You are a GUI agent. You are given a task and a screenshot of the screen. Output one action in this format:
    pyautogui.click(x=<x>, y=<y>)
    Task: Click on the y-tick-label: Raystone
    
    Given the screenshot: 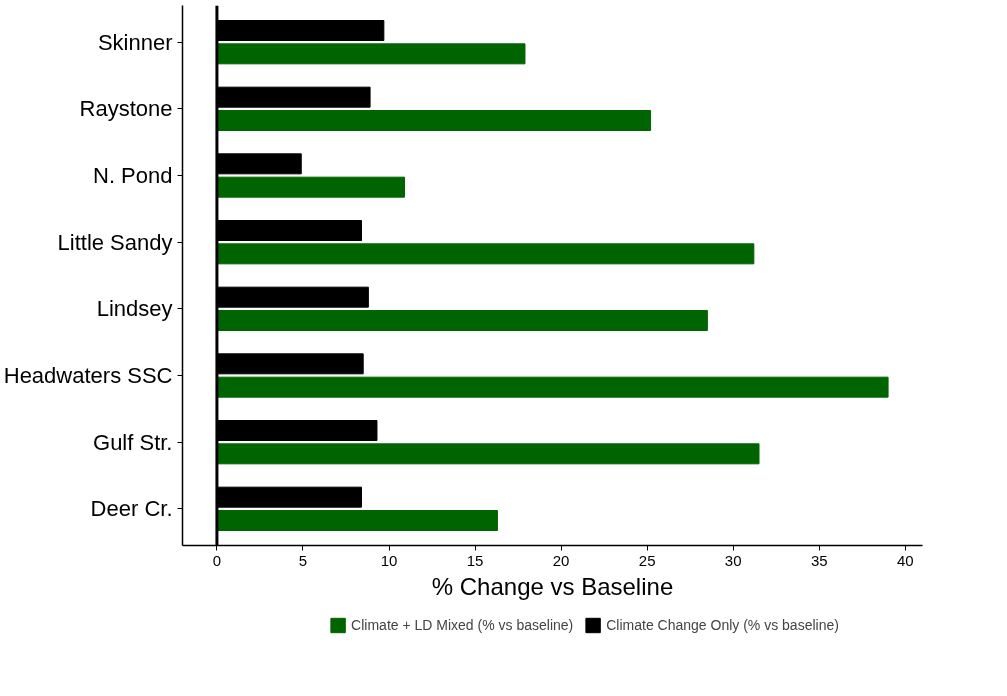 What is the action you would take?
    pyautogui.click(x=126, y=109)
    